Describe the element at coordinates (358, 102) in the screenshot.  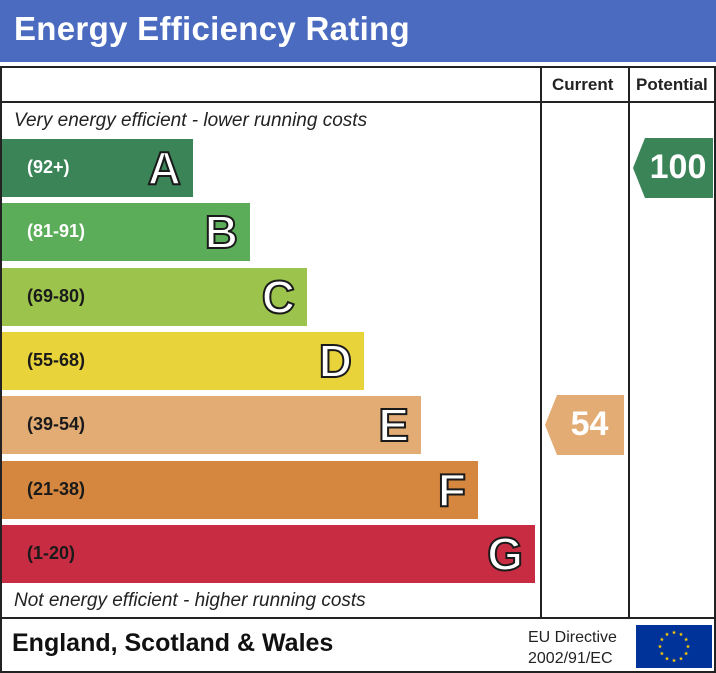
I see `header-divider` at that location.